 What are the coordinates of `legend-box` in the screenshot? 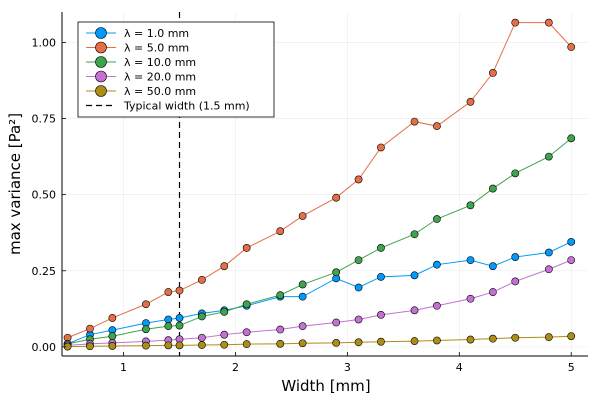 It's located at (176, 69).